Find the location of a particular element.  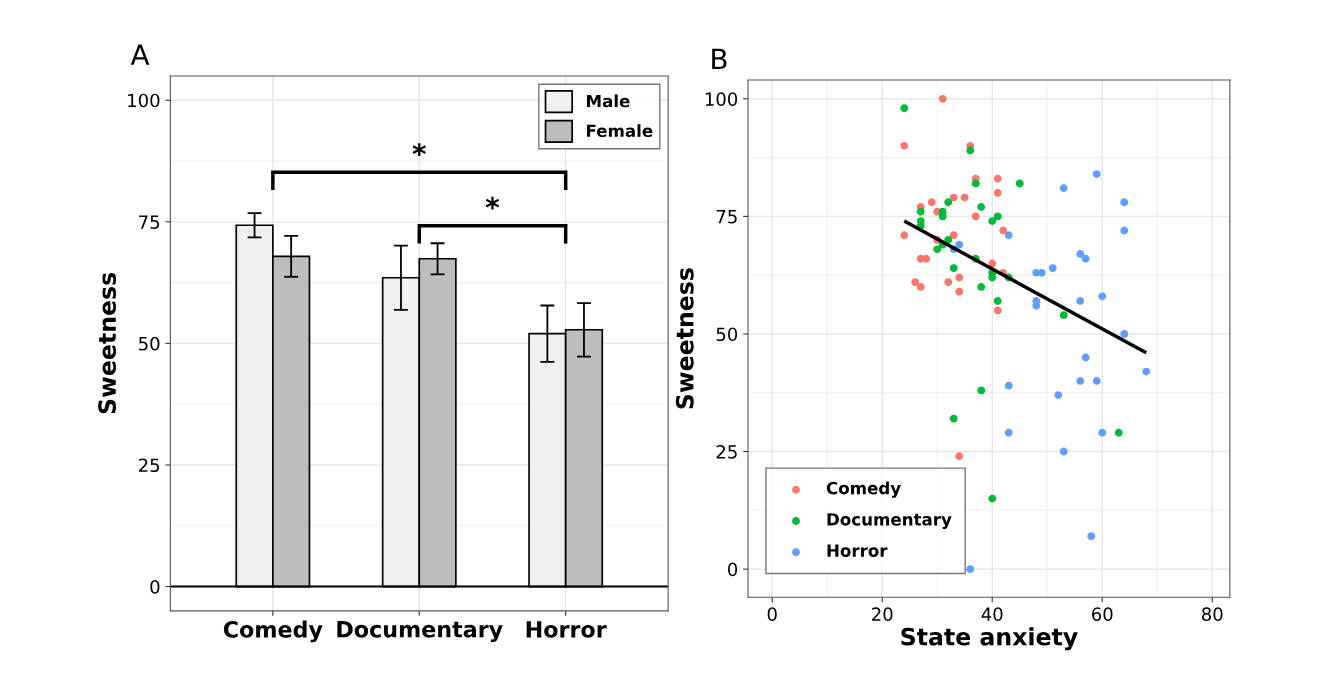

chart-title: B is located at coordinates (719, 59).